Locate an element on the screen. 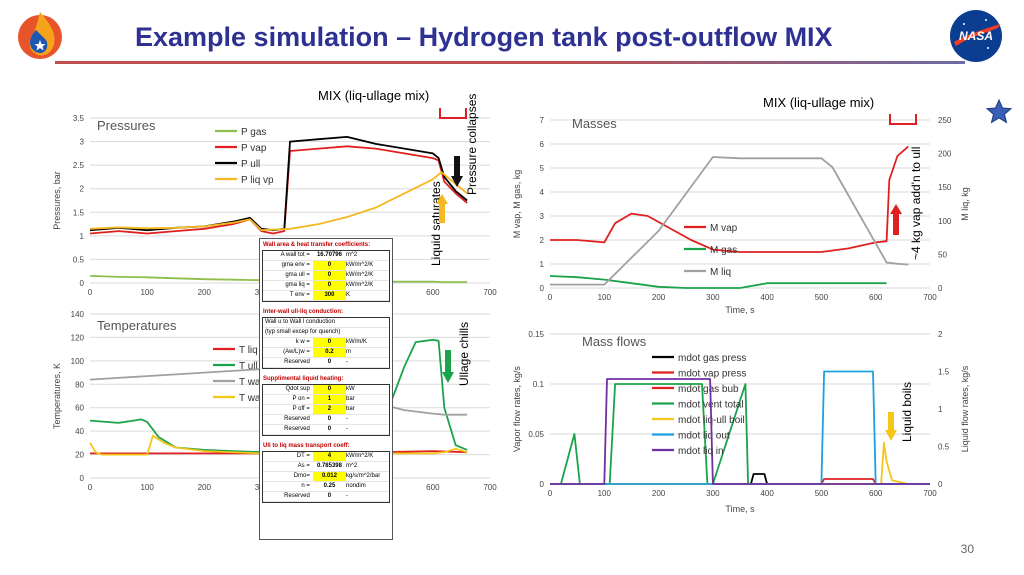 Image resolution: width=1024 pixels, height=575 pixels. y-tick-label: 2.5 is located at coordinates (79, 165).